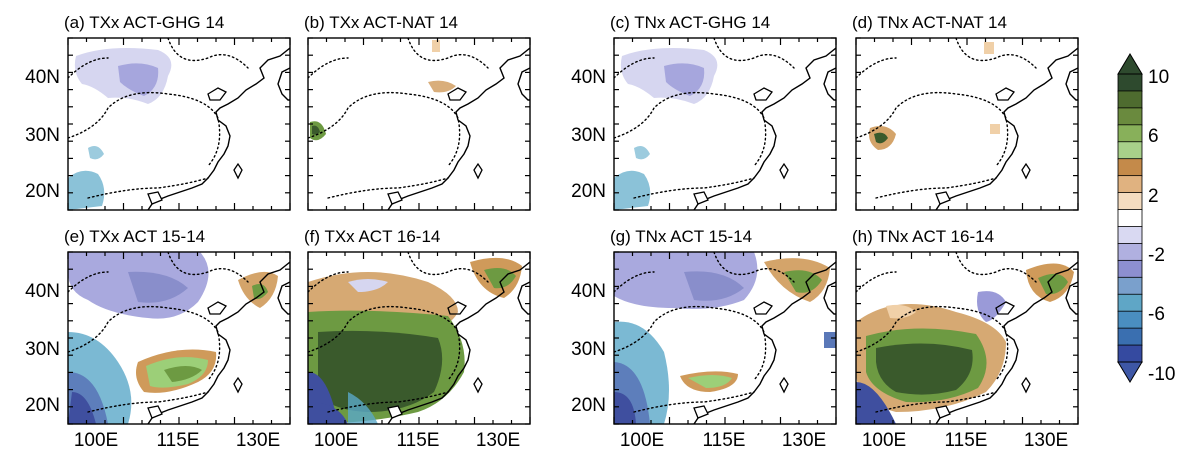 The height and width of the screenshot is (455, 1187). What do you see at coordinates (690, 22) in the screenshot?
I see `panel-title-c: (c) TNx ACT-GHG 14` at bounding box center [690, 22].